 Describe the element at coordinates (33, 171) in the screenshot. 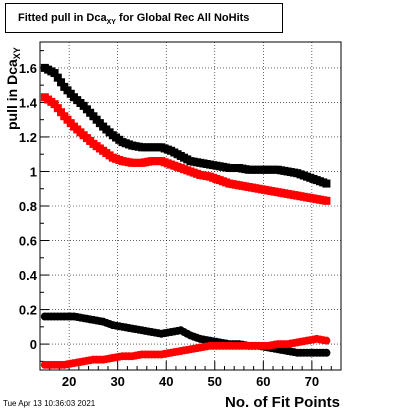

I see `y-tick-label: 1` at that location.